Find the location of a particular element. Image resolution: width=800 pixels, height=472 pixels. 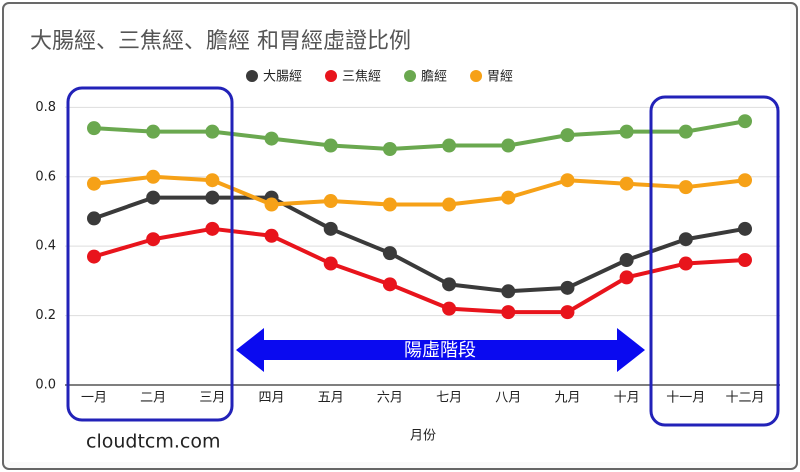

x-tick-label: 十二月 is located at coordinates (744, 398).